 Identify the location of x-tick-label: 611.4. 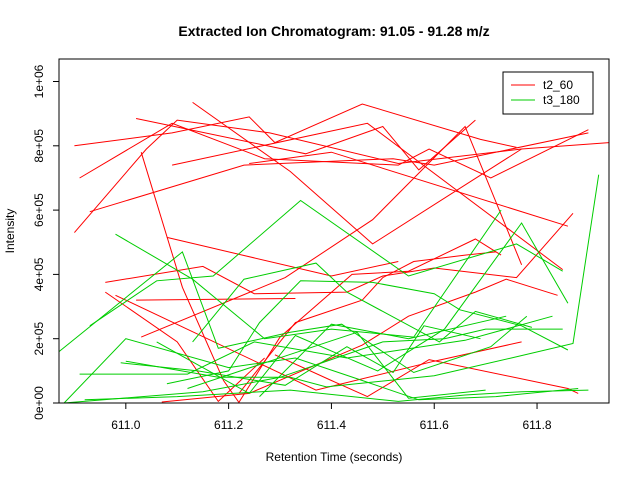
(331, 425).